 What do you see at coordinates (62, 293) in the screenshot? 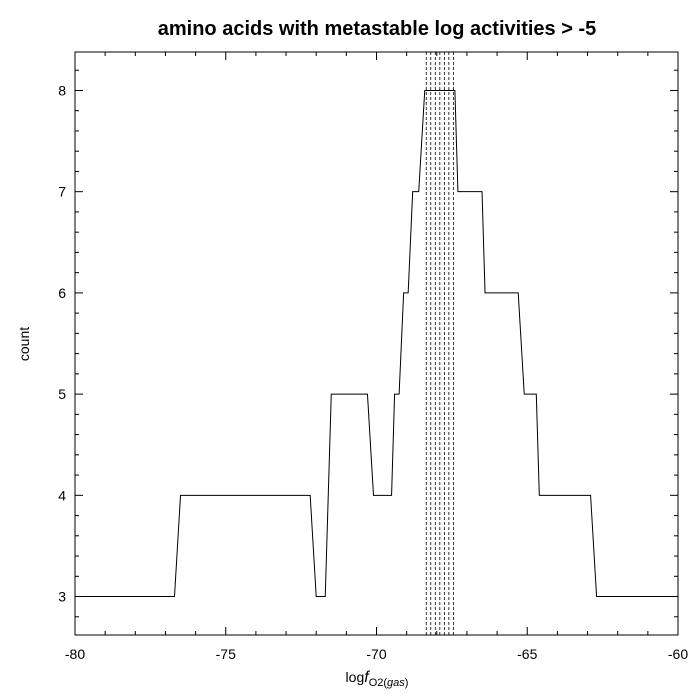
I see `y-tick-label: 6` at bounding box center [62, 293].